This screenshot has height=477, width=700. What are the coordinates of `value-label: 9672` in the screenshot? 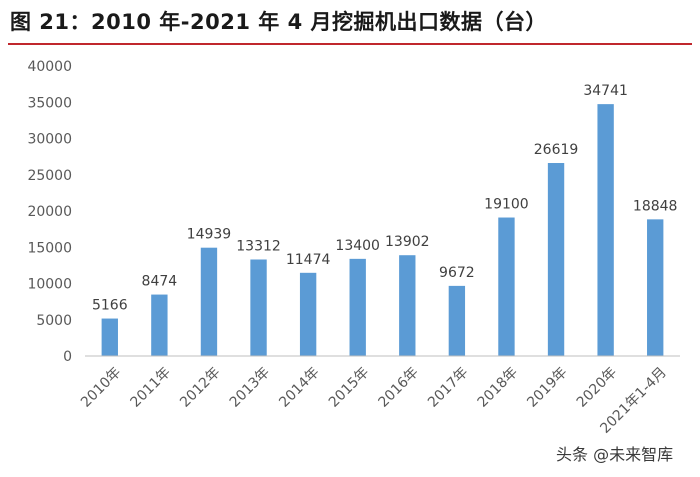 It's located at (457, 273).